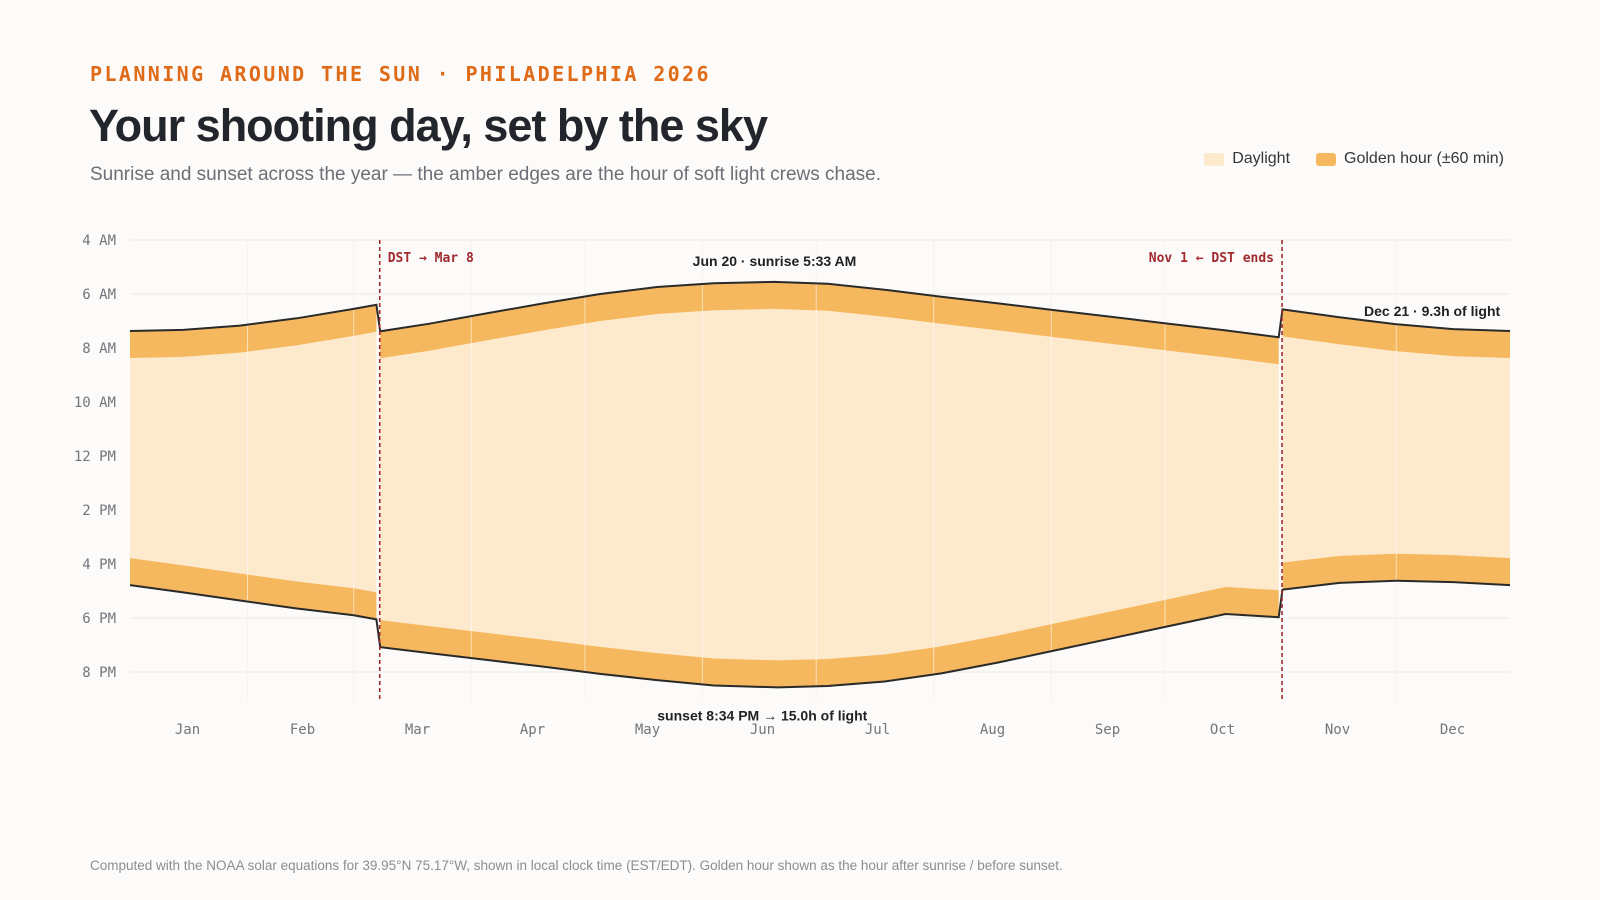 The width and height of the screenshot is (1600, 900). I want to click on y-tick-label: 4 PM, so click(99, 565).